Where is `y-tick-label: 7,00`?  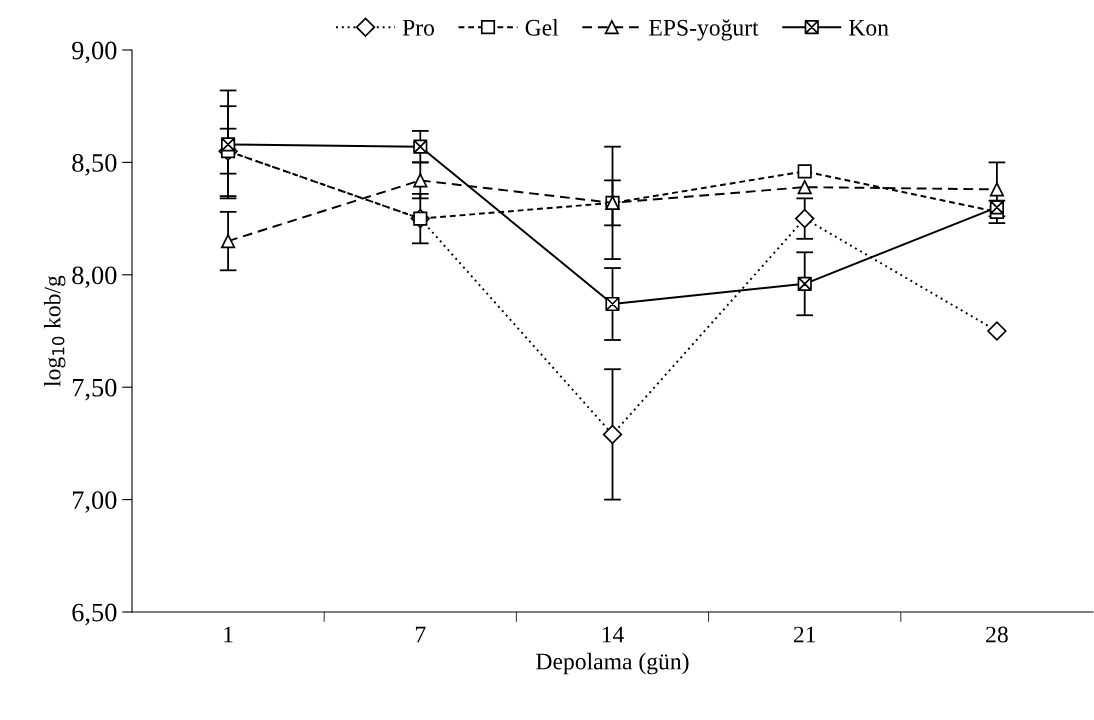 y-tick-label: 7,00 is located at coordinates (94, 502).